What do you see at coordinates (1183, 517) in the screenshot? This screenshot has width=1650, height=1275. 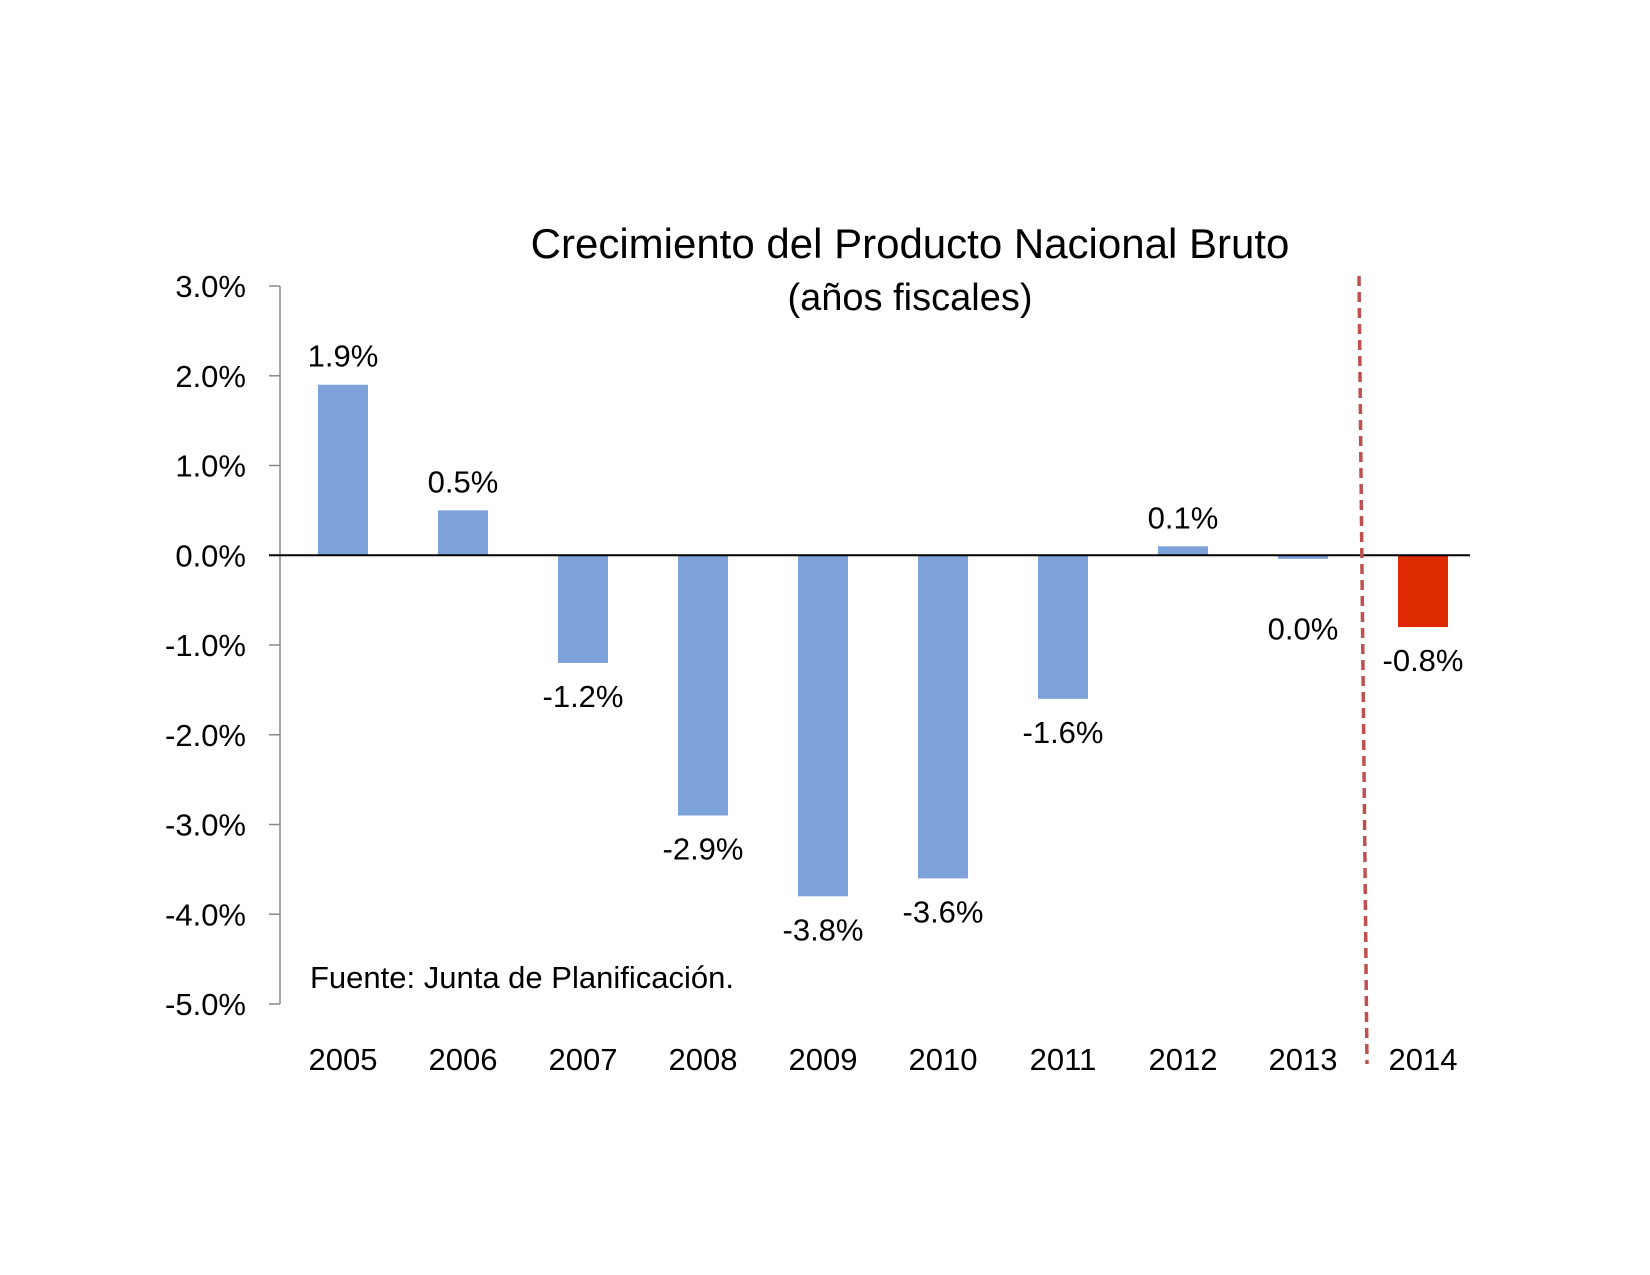 I see `data-label-2012: 0.1%` at bounding box center [1183, 517].